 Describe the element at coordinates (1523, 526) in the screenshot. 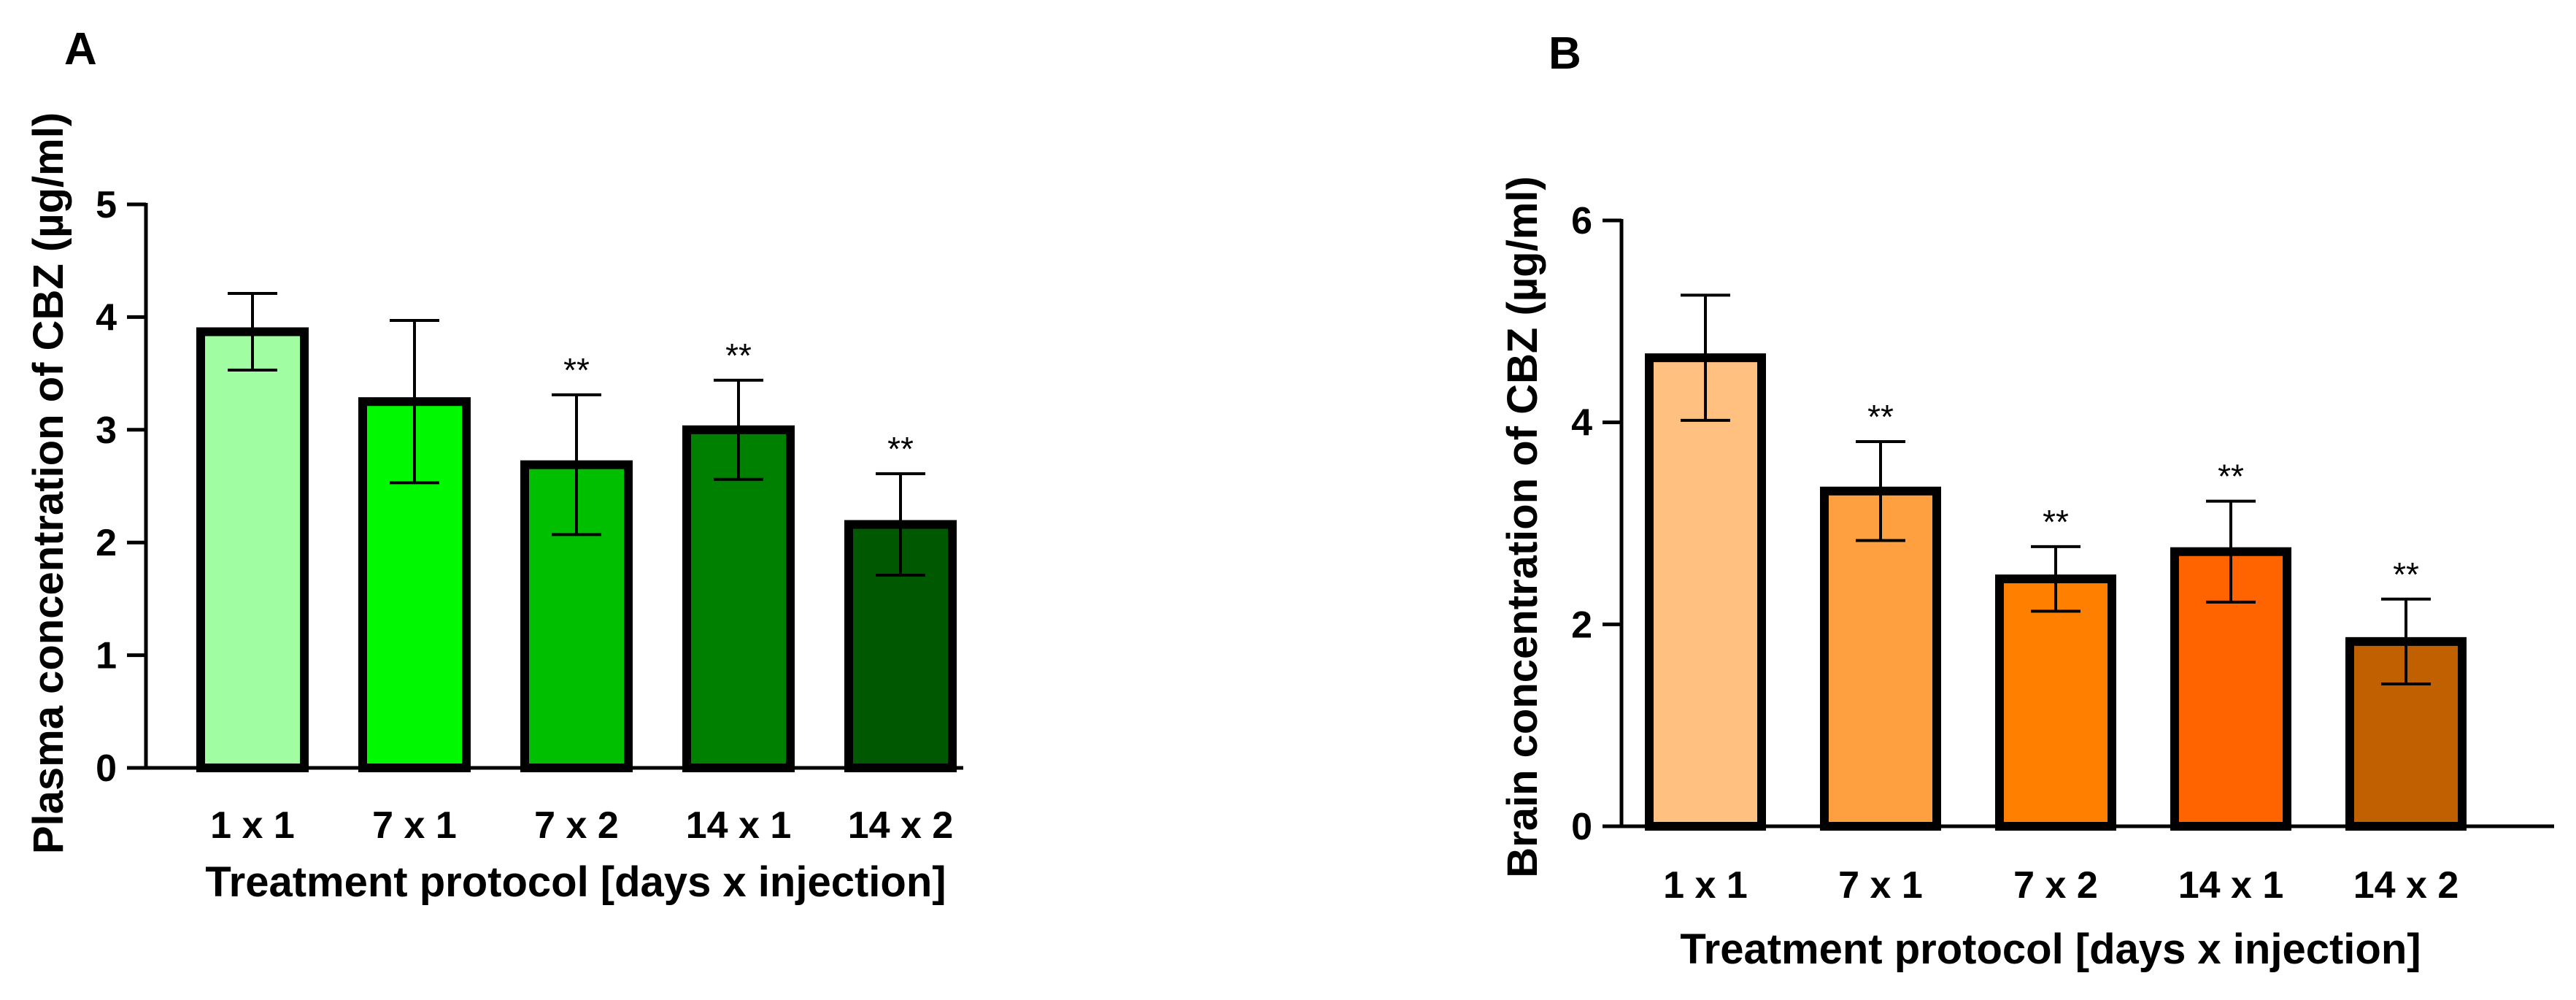

I see `panel-b-y-axis-title: Brain concentration of CBZ (µg/ml)` at that location.